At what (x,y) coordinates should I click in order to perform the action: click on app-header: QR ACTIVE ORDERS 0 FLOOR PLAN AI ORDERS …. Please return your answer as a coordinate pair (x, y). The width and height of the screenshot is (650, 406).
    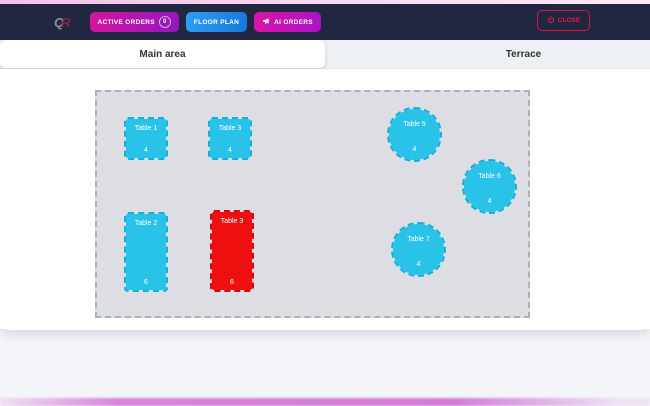
    Looking at the image, I should click on (325, 22).